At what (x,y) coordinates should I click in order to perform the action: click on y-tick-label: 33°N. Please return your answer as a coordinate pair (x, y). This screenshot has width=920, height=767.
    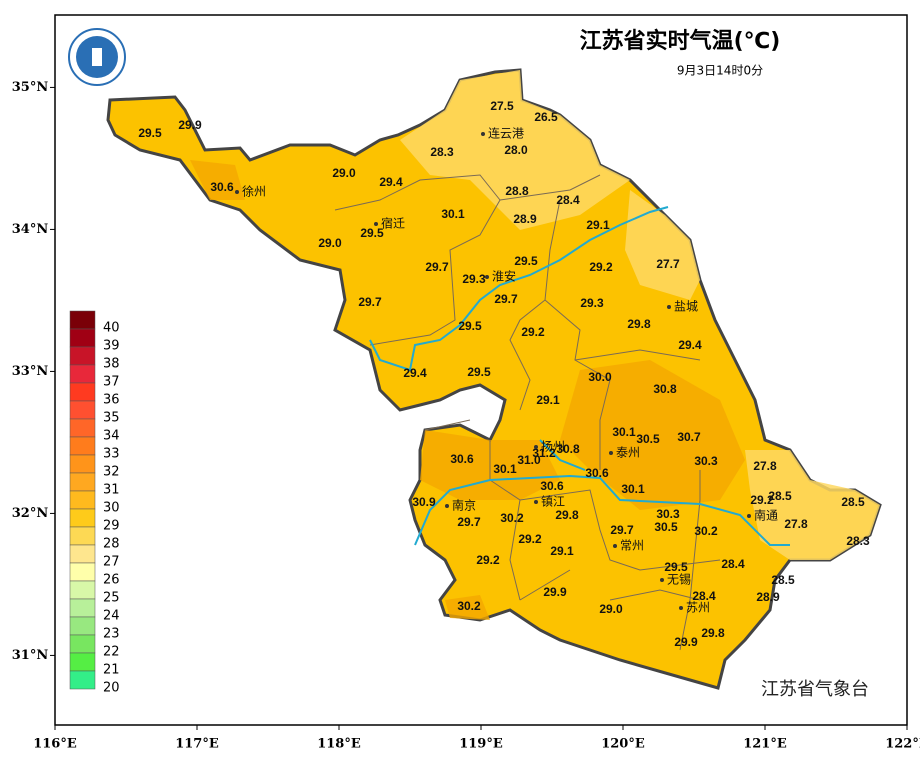
    Looking at the image, I should click on (30, 371).